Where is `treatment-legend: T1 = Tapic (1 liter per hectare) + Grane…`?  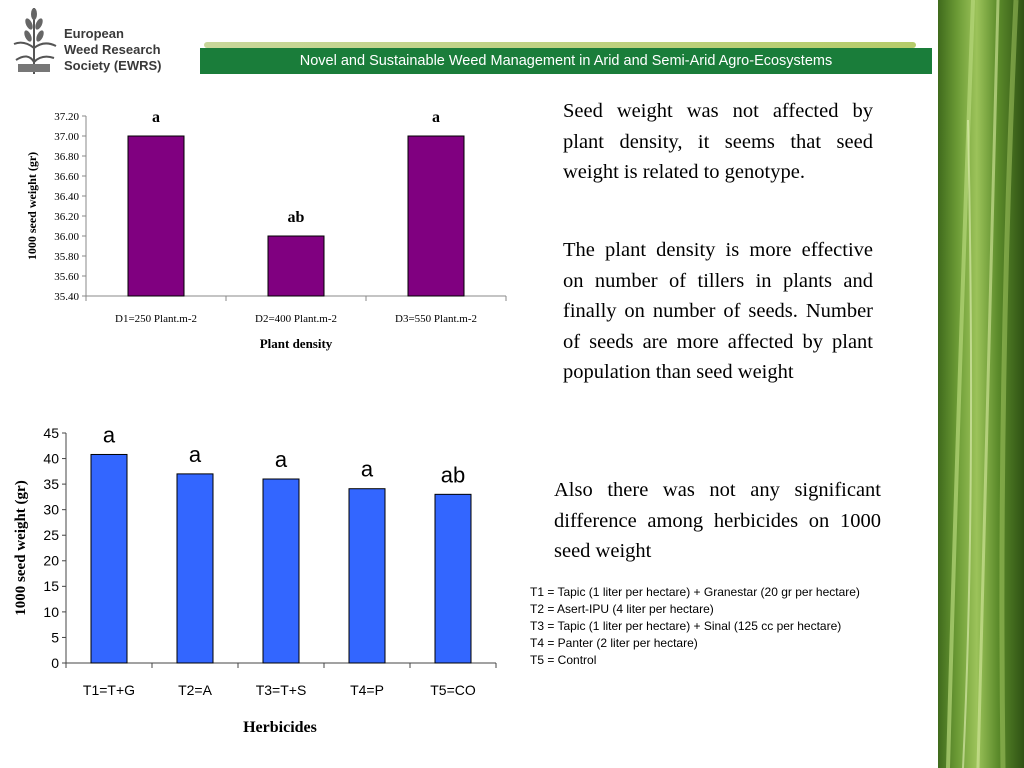
treatment-legend: T1 = Tapic (1 liter per hectare) + Grane… is located at coordinates (695, 626).